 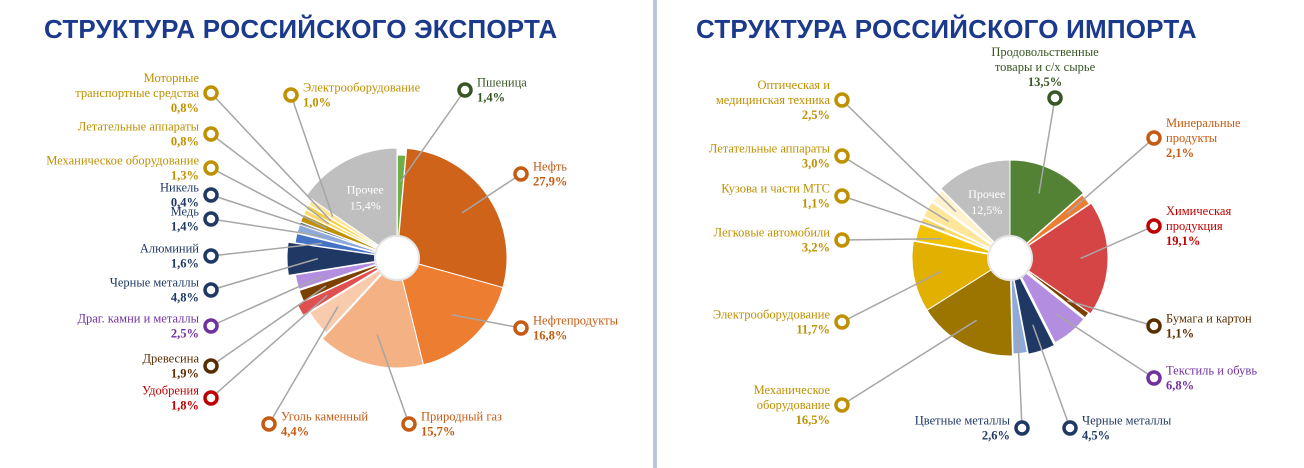 What do you see at coordinates (655, 234) in the screenshot?
I see `panel-divider` at bounding box center [655, 234].